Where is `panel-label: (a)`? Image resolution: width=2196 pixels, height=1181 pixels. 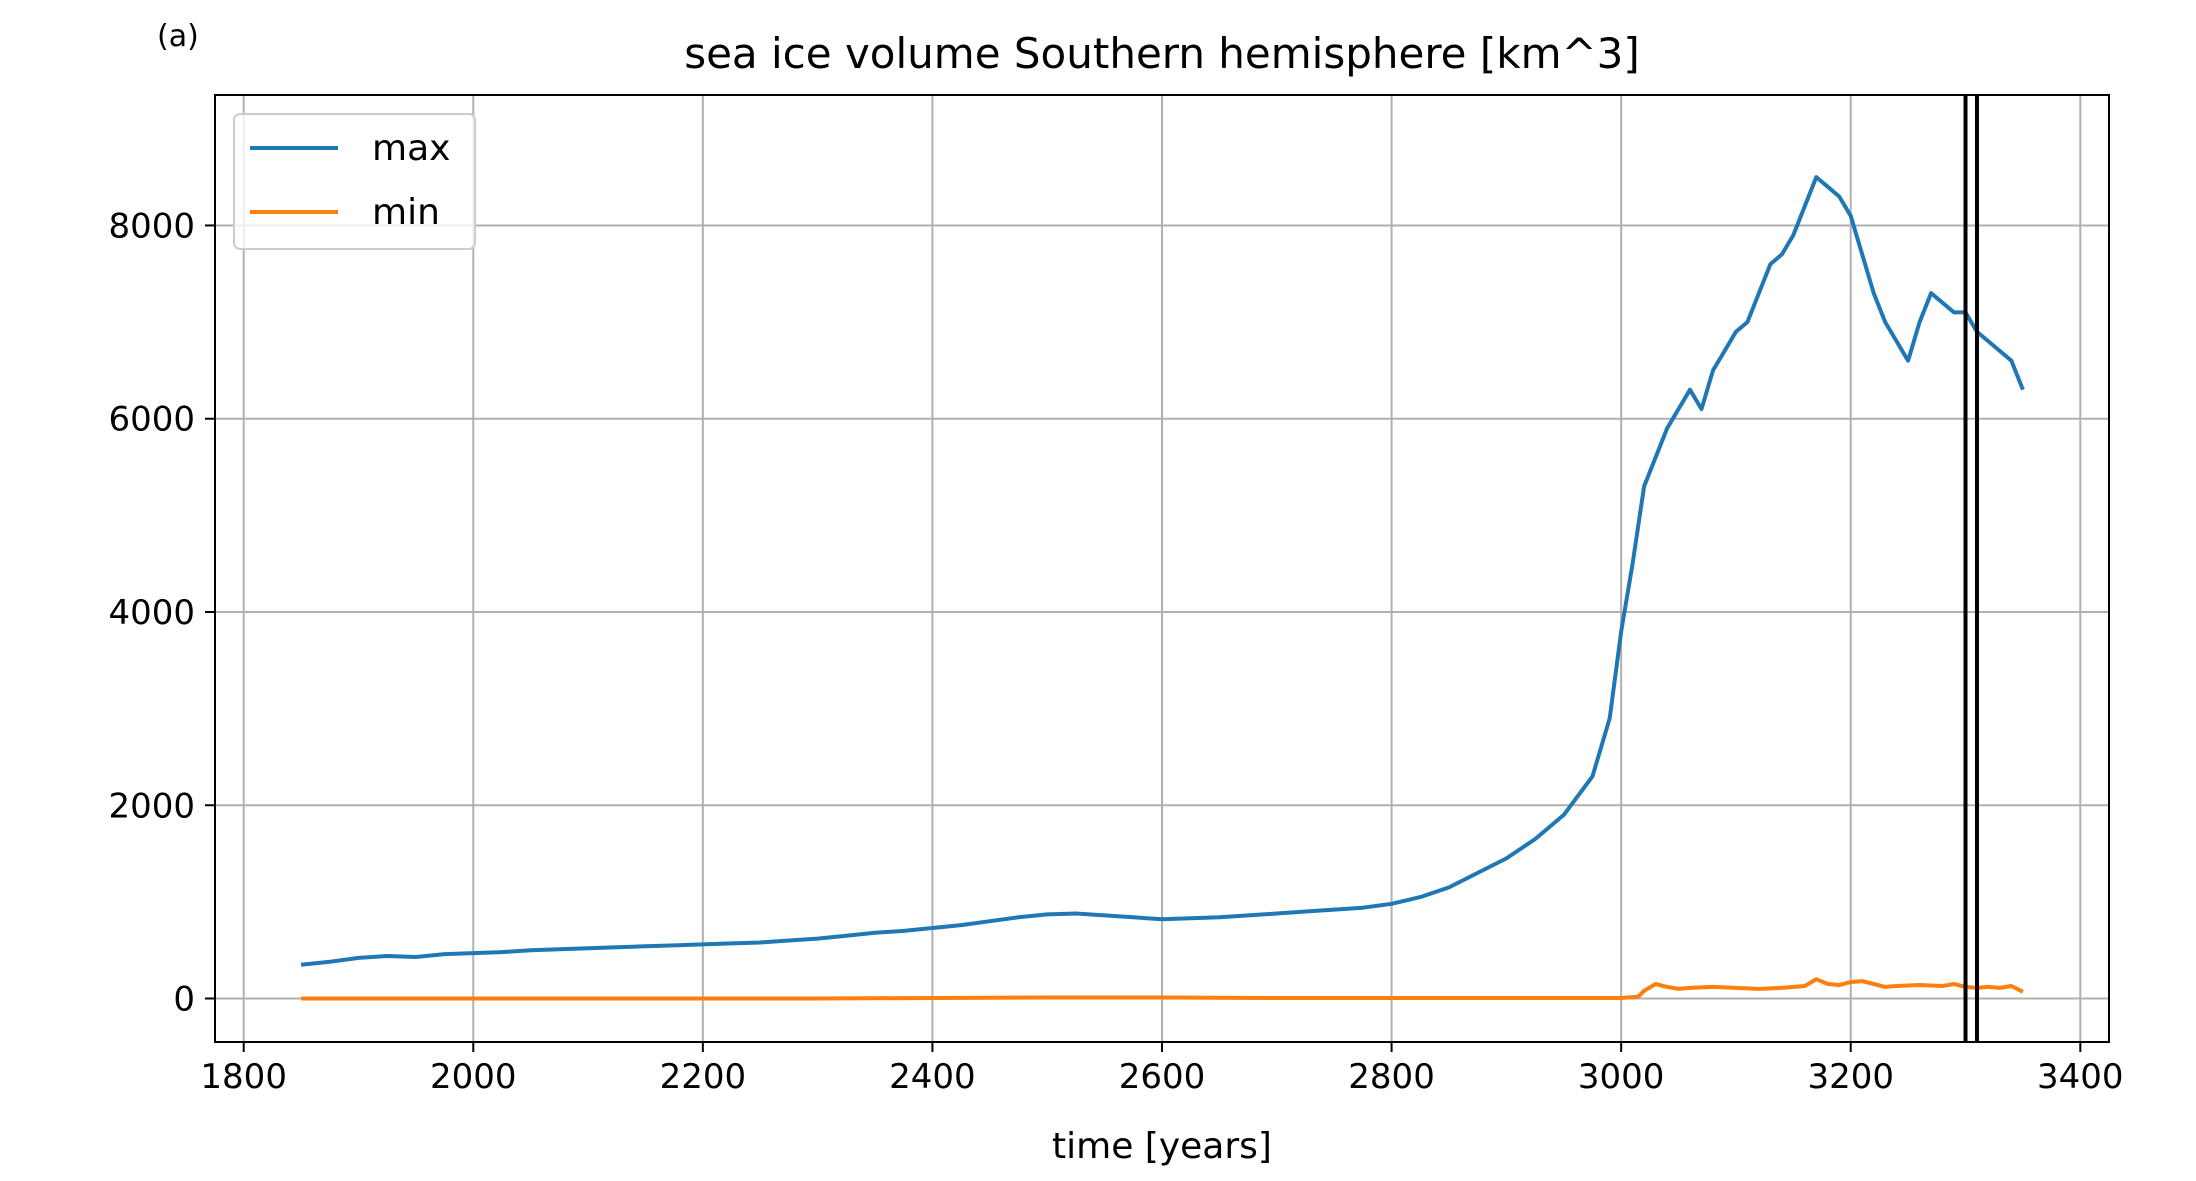 panel-label: (a) is located at coordinates (178, 36).